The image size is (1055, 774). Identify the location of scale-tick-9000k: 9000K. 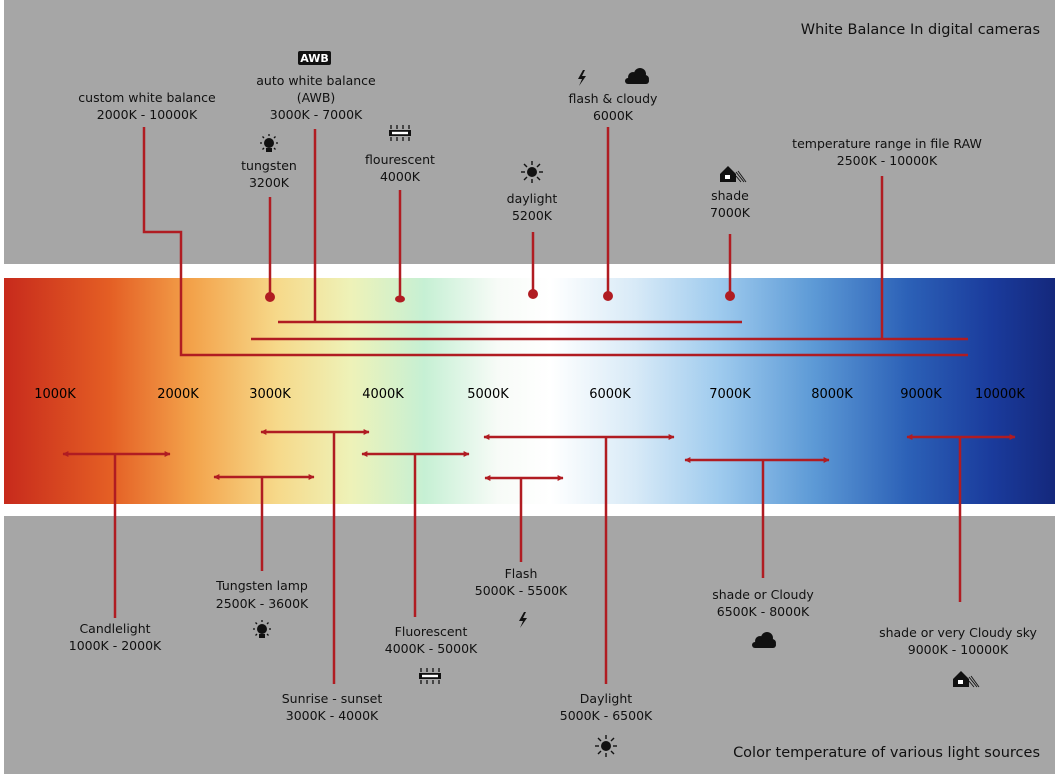
(921, 394).